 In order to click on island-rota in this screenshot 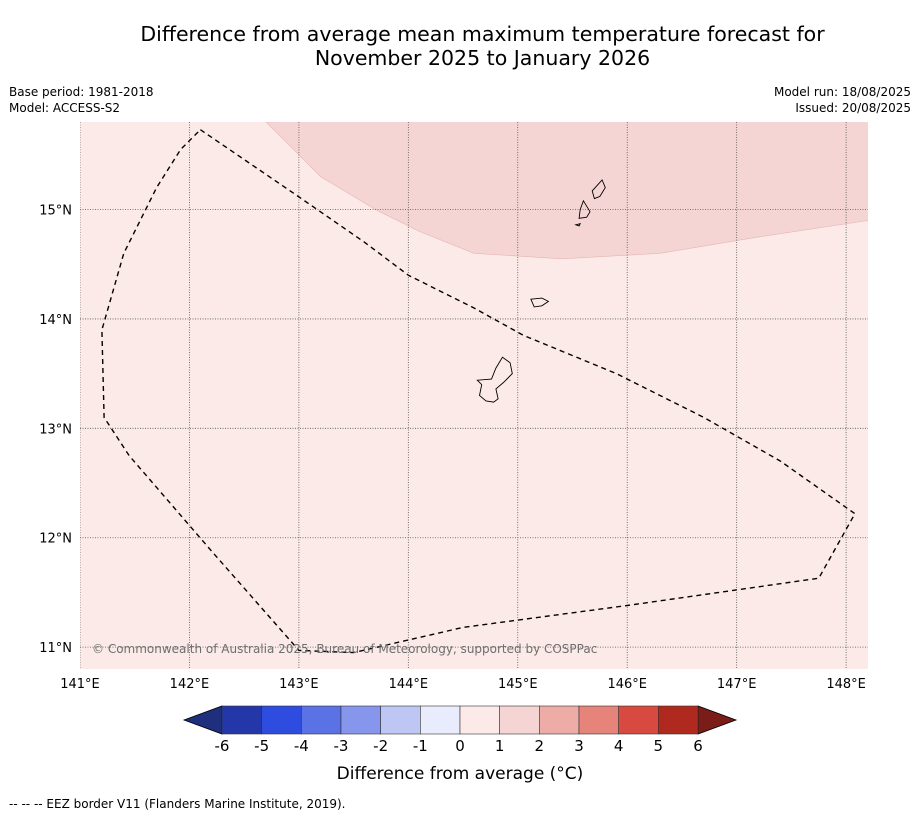, I will do `click(540, 302)`.